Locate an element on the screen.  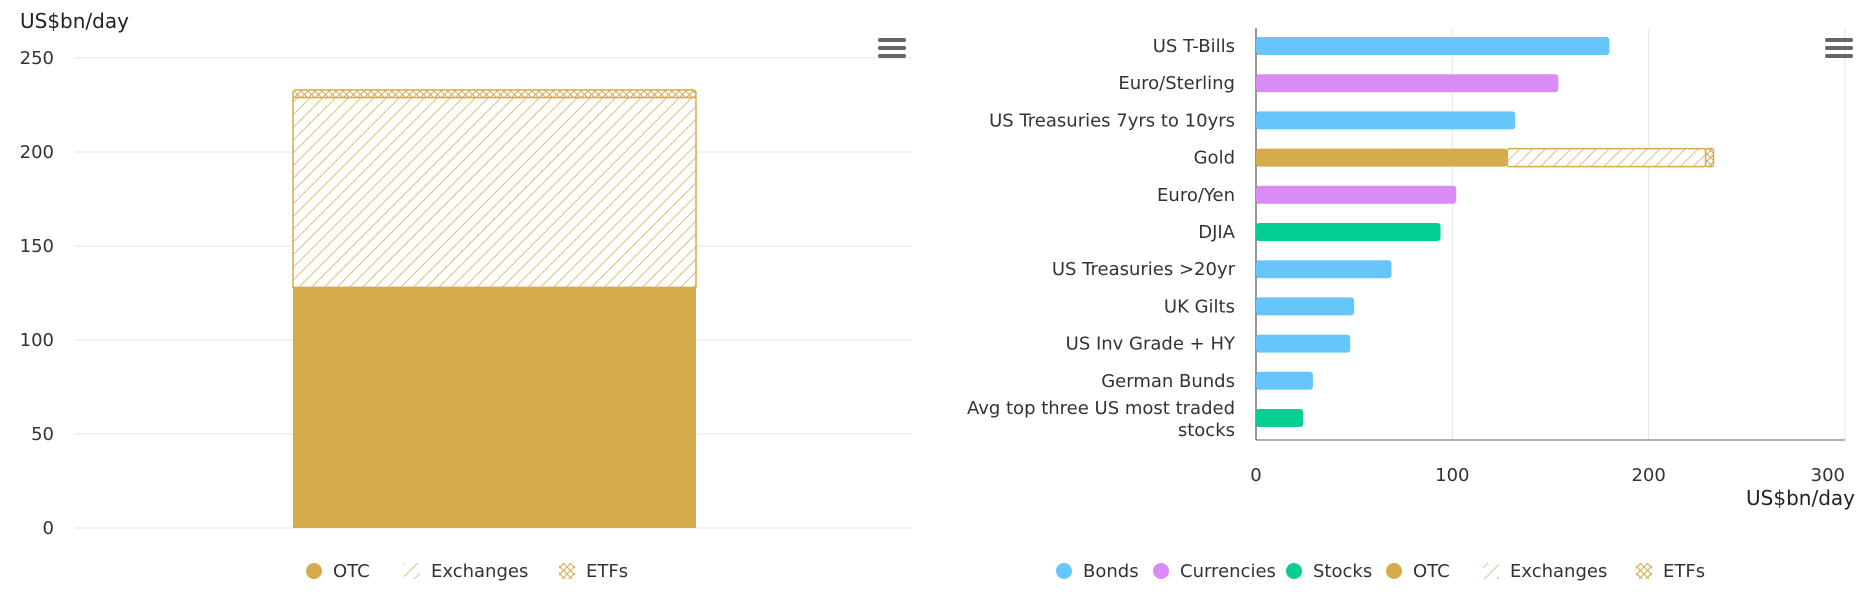
bar-segment-otc is located at coordinates (494, 407).